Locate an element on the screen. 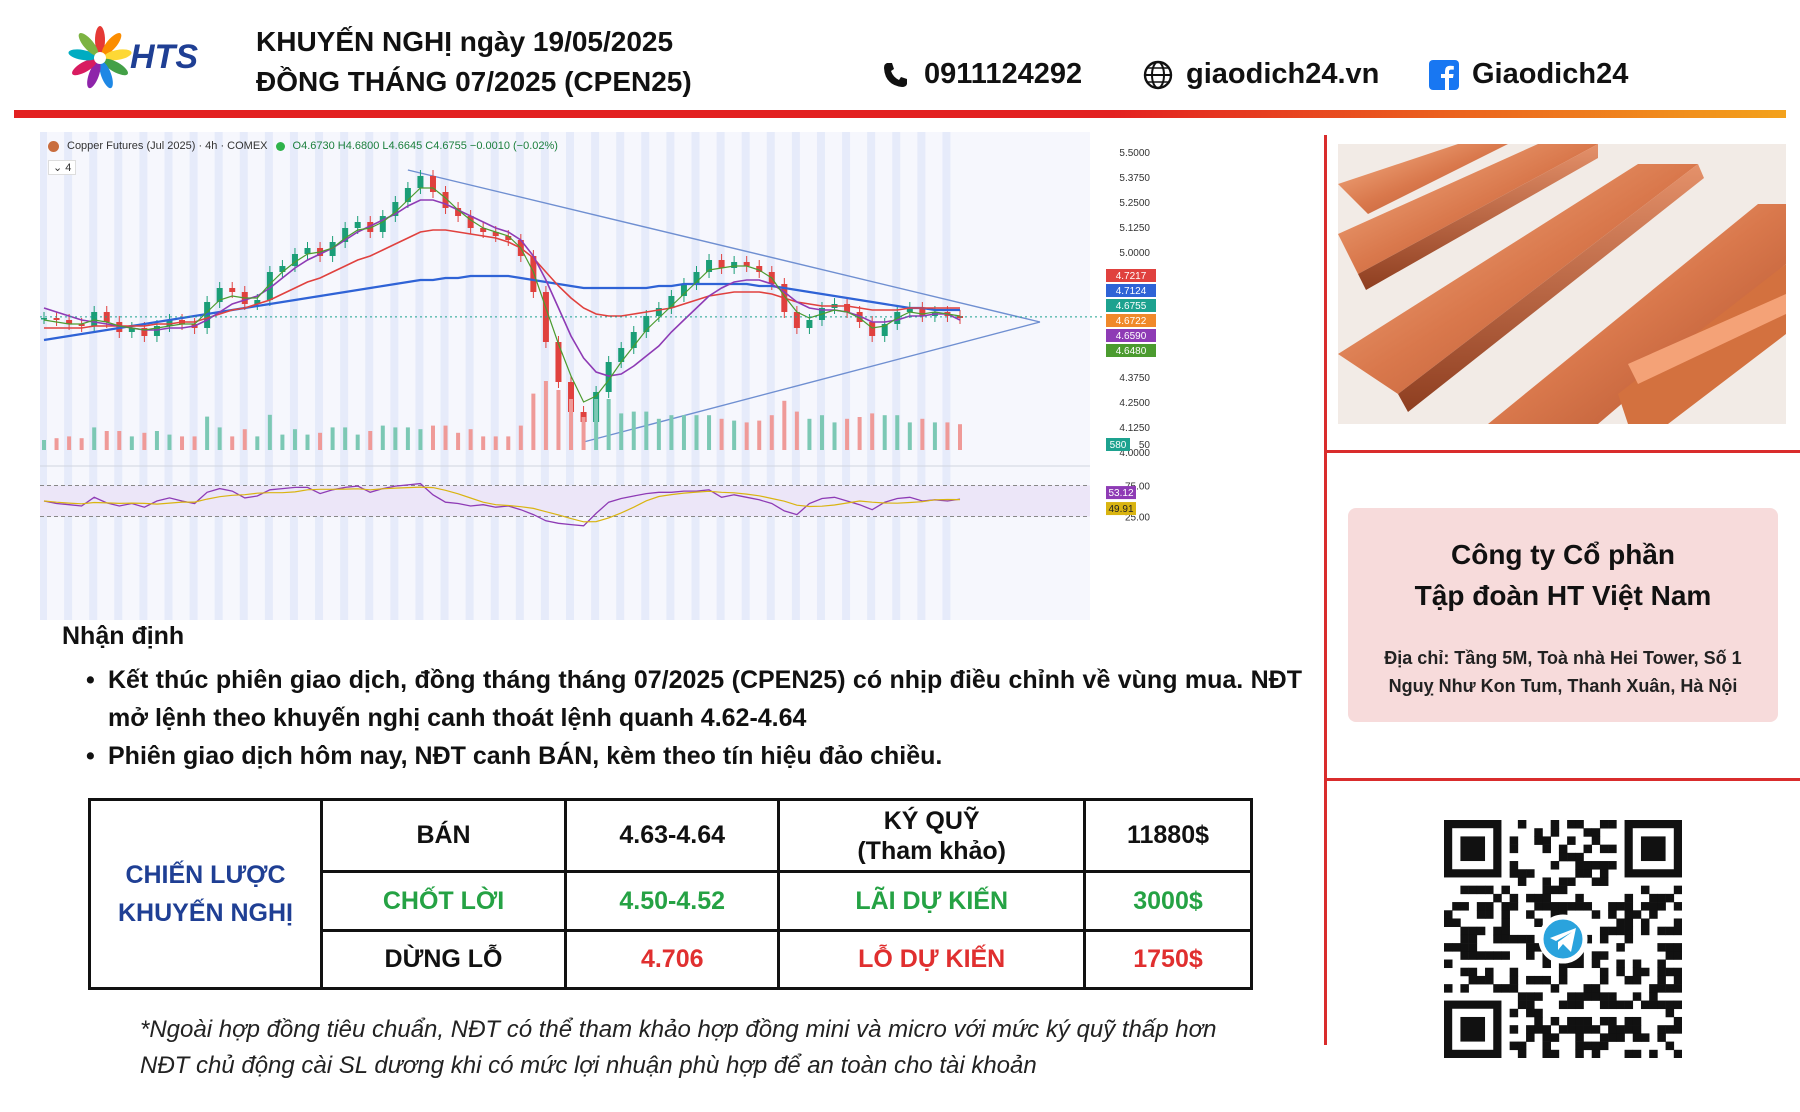 The height and width of the screenshot is (1112, 1800). phone-contact: 0911124292 is located at coordinates (981, 74).